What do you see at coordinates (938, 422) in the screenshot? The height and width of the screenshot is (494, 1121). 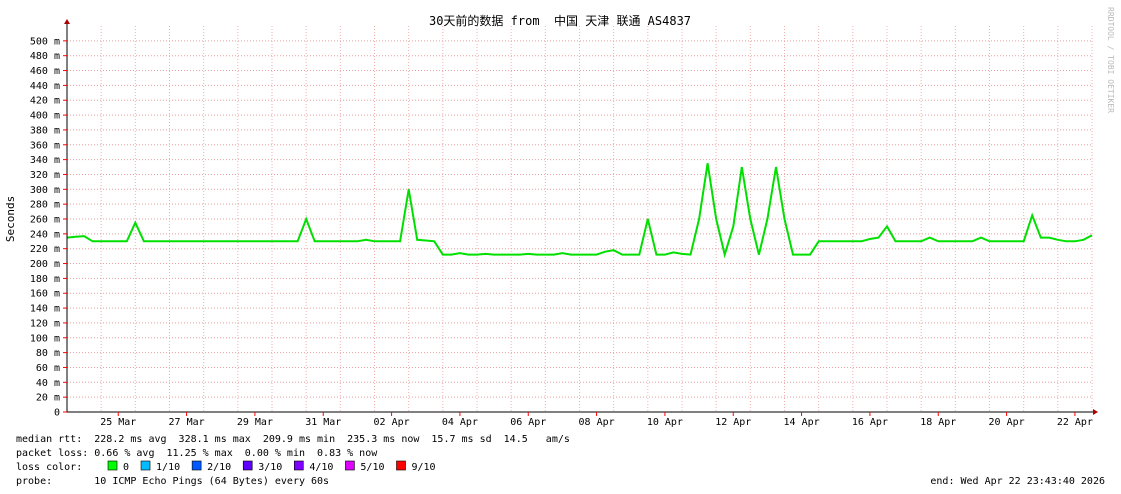 I see `x-tick-label: 18 Apr` at bounding box center [938, 422].